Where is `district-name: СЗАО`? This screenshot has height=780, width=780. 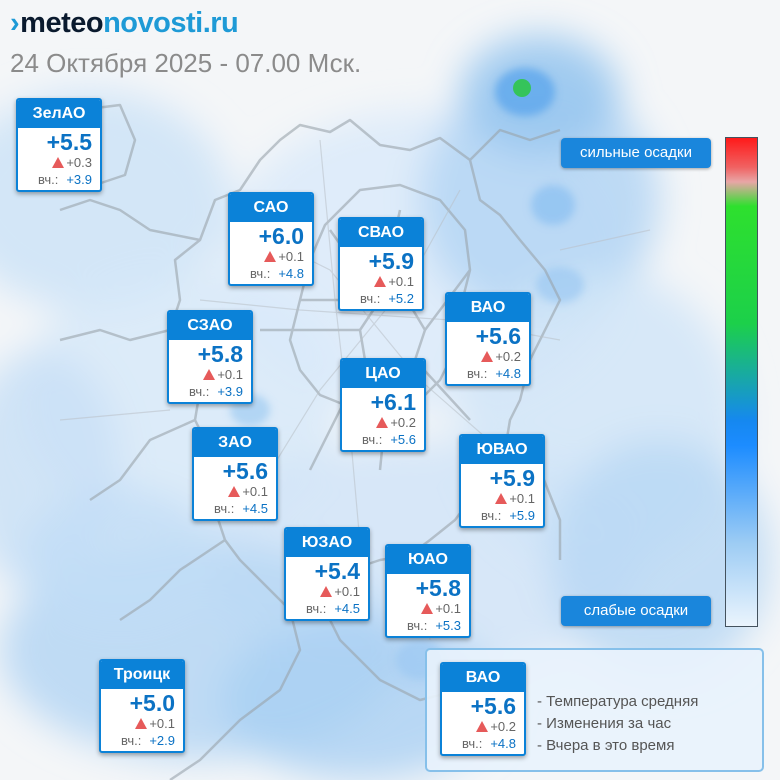
district-name: СЗАО is located at coordinates (210, 326).